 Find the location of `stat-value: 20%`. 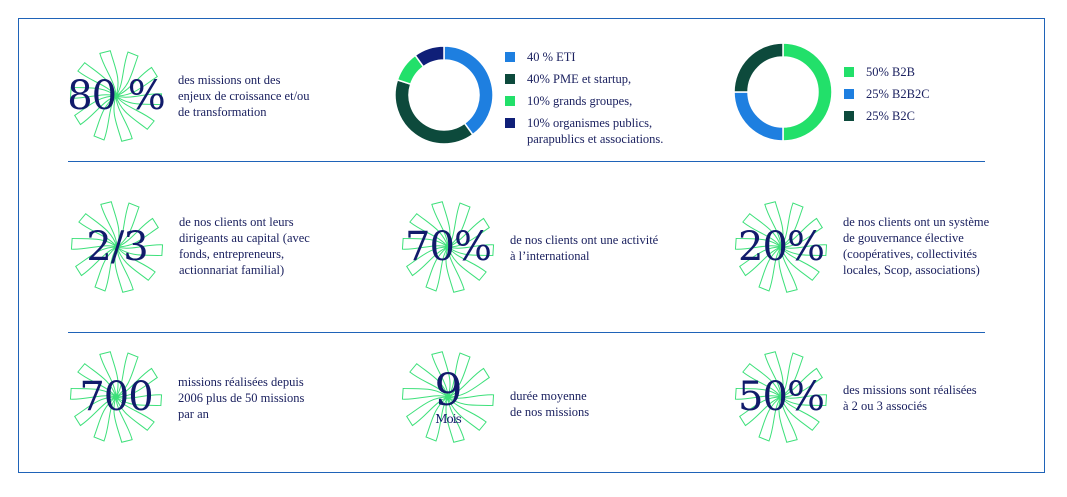

stat-value: 20% is located at coordinates (781, 247).